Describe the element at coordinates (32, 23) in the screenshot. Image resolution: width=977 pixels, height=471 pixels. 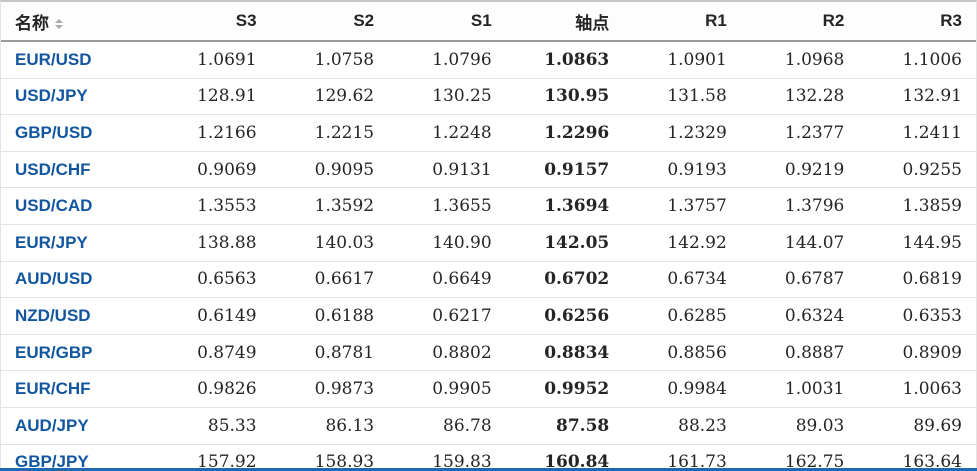
I see `column-header-label: 名称` at that location.